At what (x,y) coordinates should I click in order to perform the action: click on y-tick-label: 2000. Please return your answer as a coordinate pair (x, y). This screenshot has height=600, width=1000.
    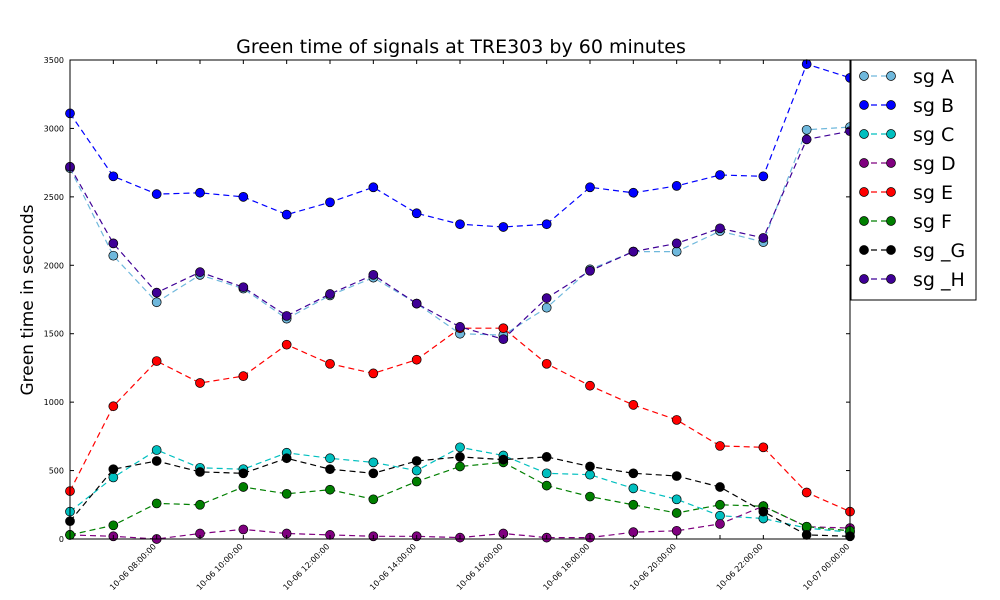
    Looking at the image, I should click on (54, 265).